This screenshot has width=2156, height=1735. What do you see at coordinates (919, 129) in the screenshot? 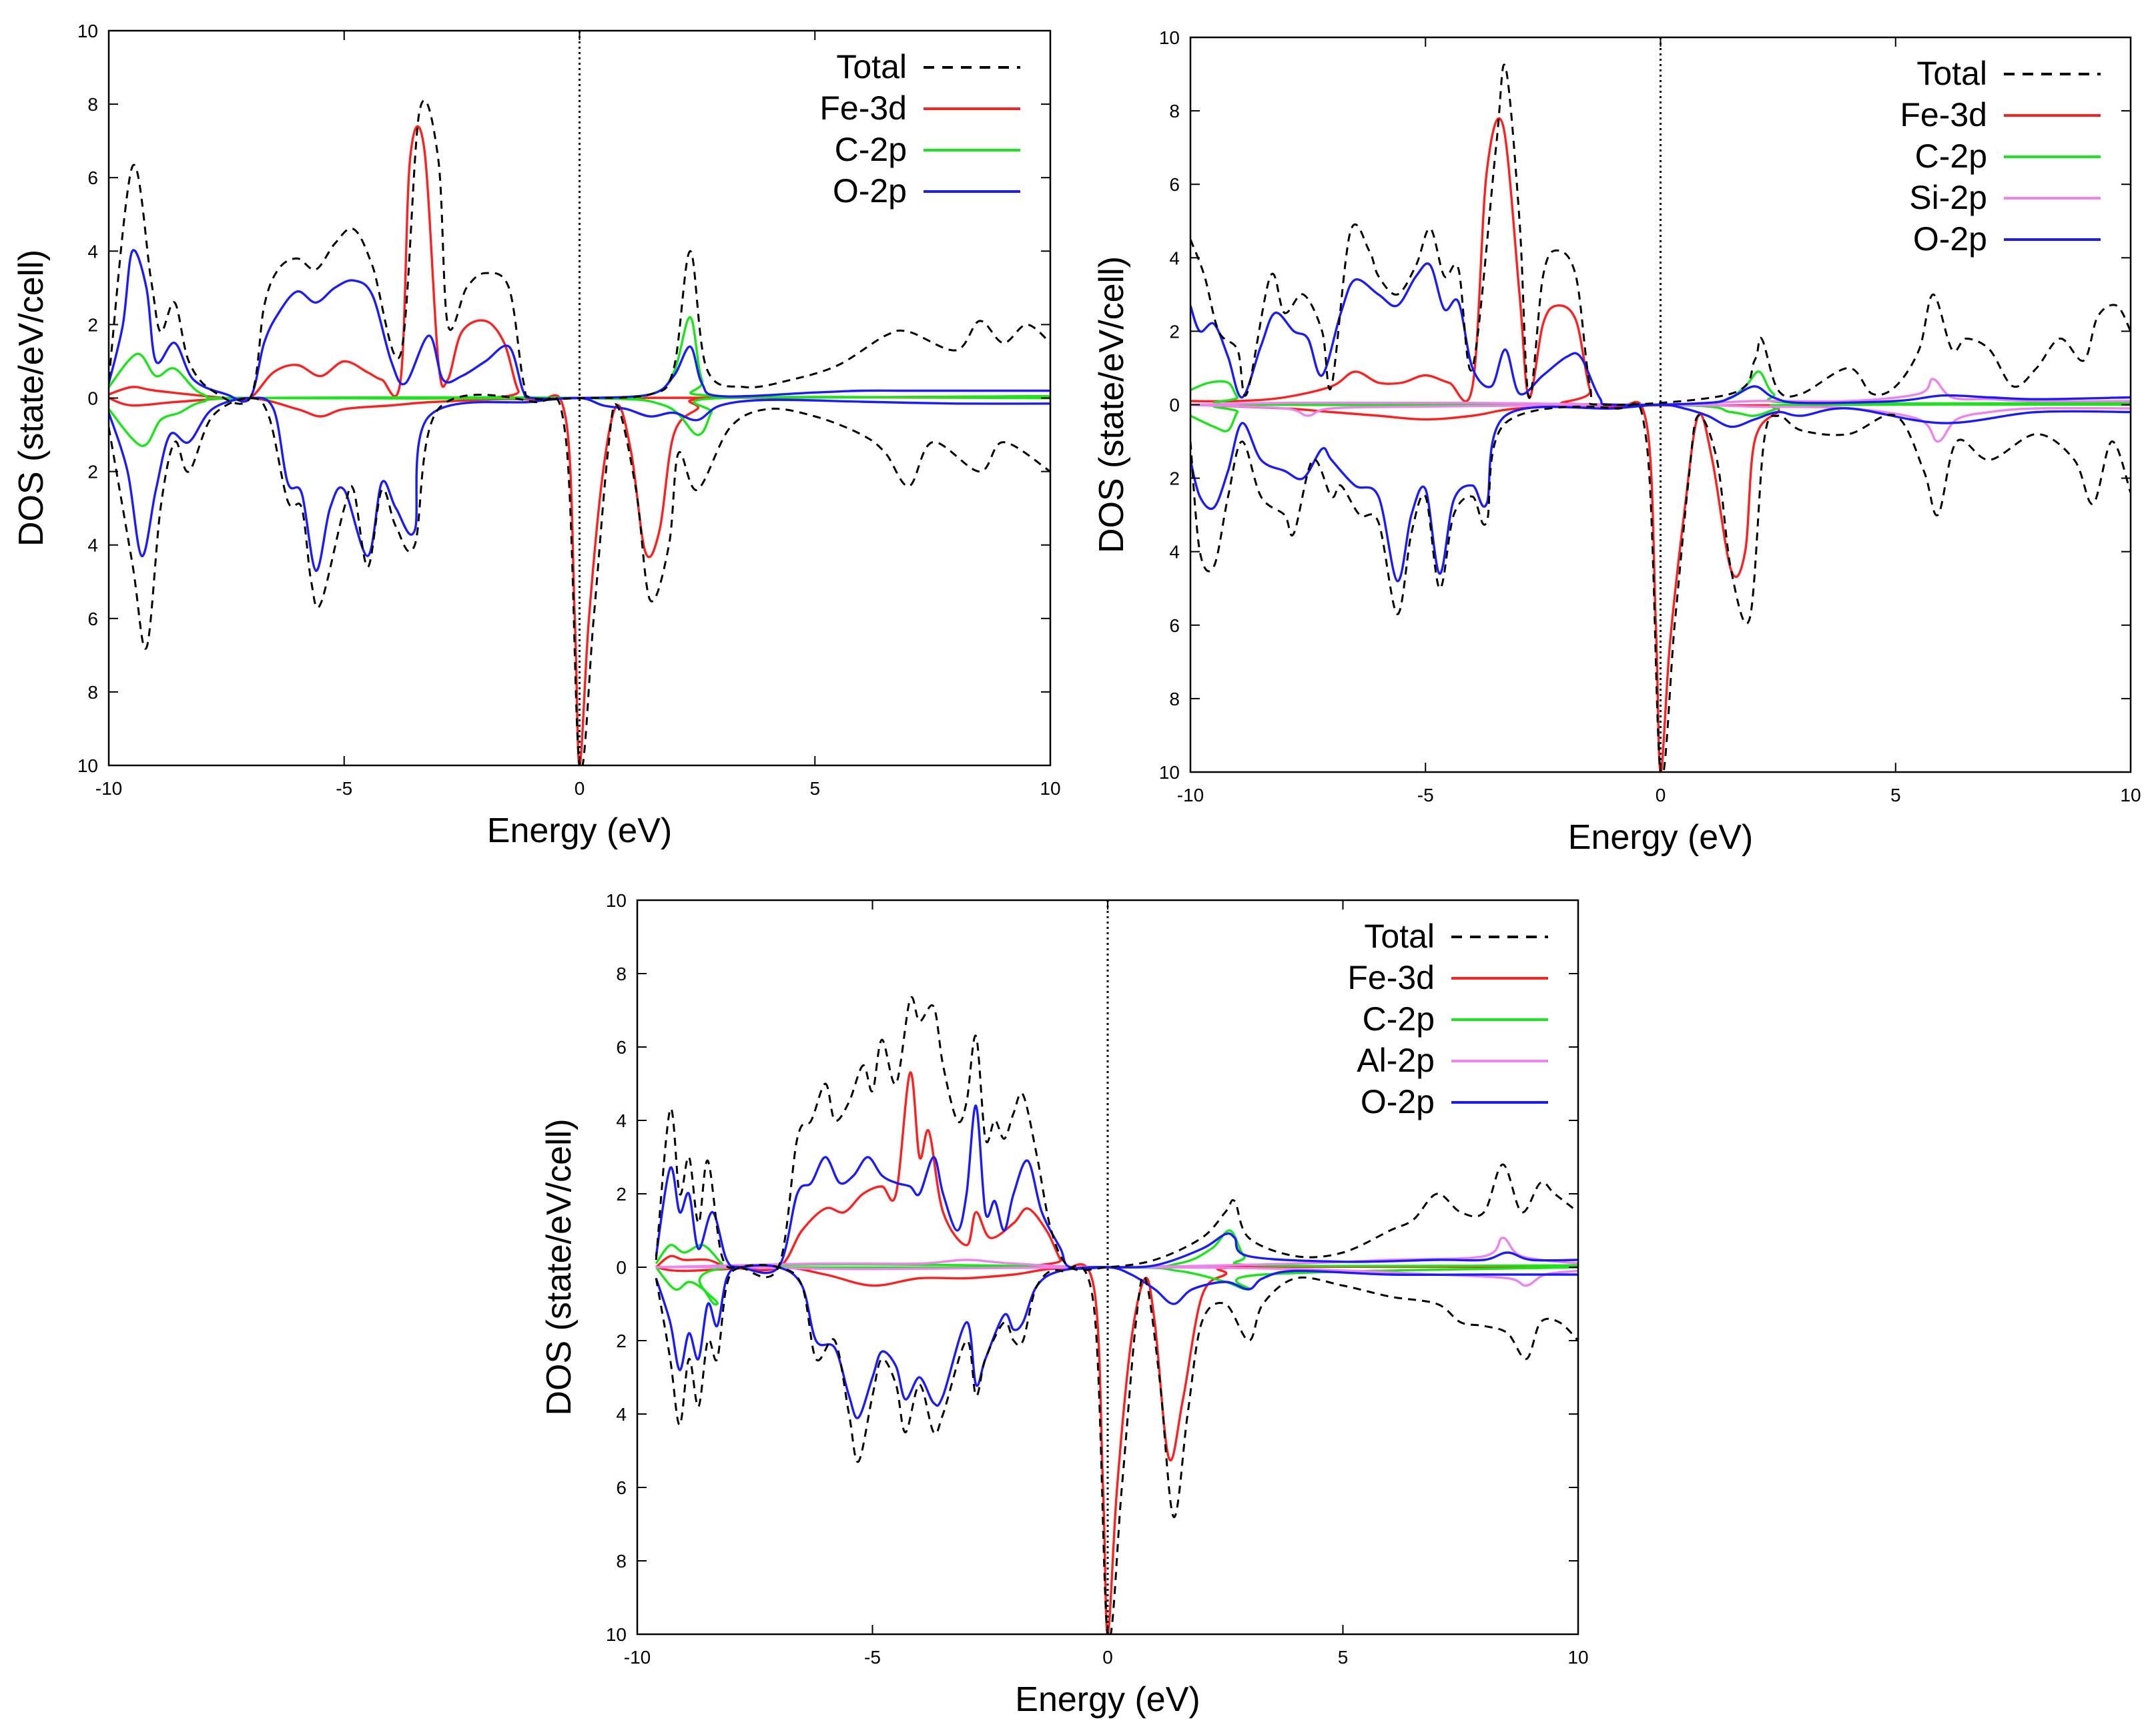
I see `legend: Total Fe-3d C-2p O-2p` at bounding box center [919, 129].